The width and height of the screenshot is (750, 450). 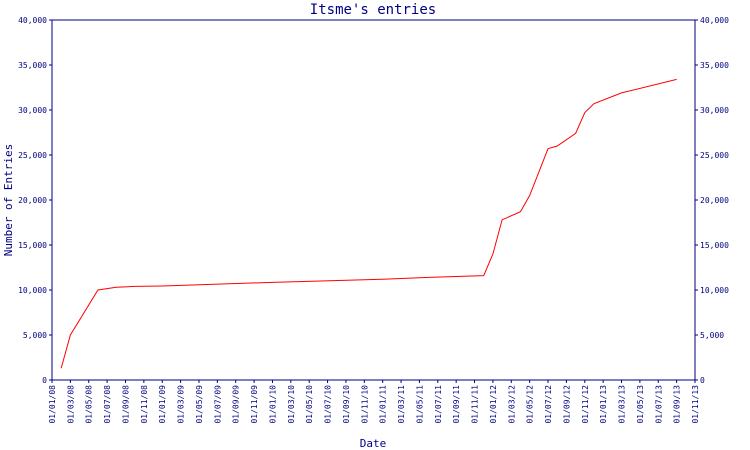 I want to click on chart-title: Itsme's entries, so click(x=373, y=10).